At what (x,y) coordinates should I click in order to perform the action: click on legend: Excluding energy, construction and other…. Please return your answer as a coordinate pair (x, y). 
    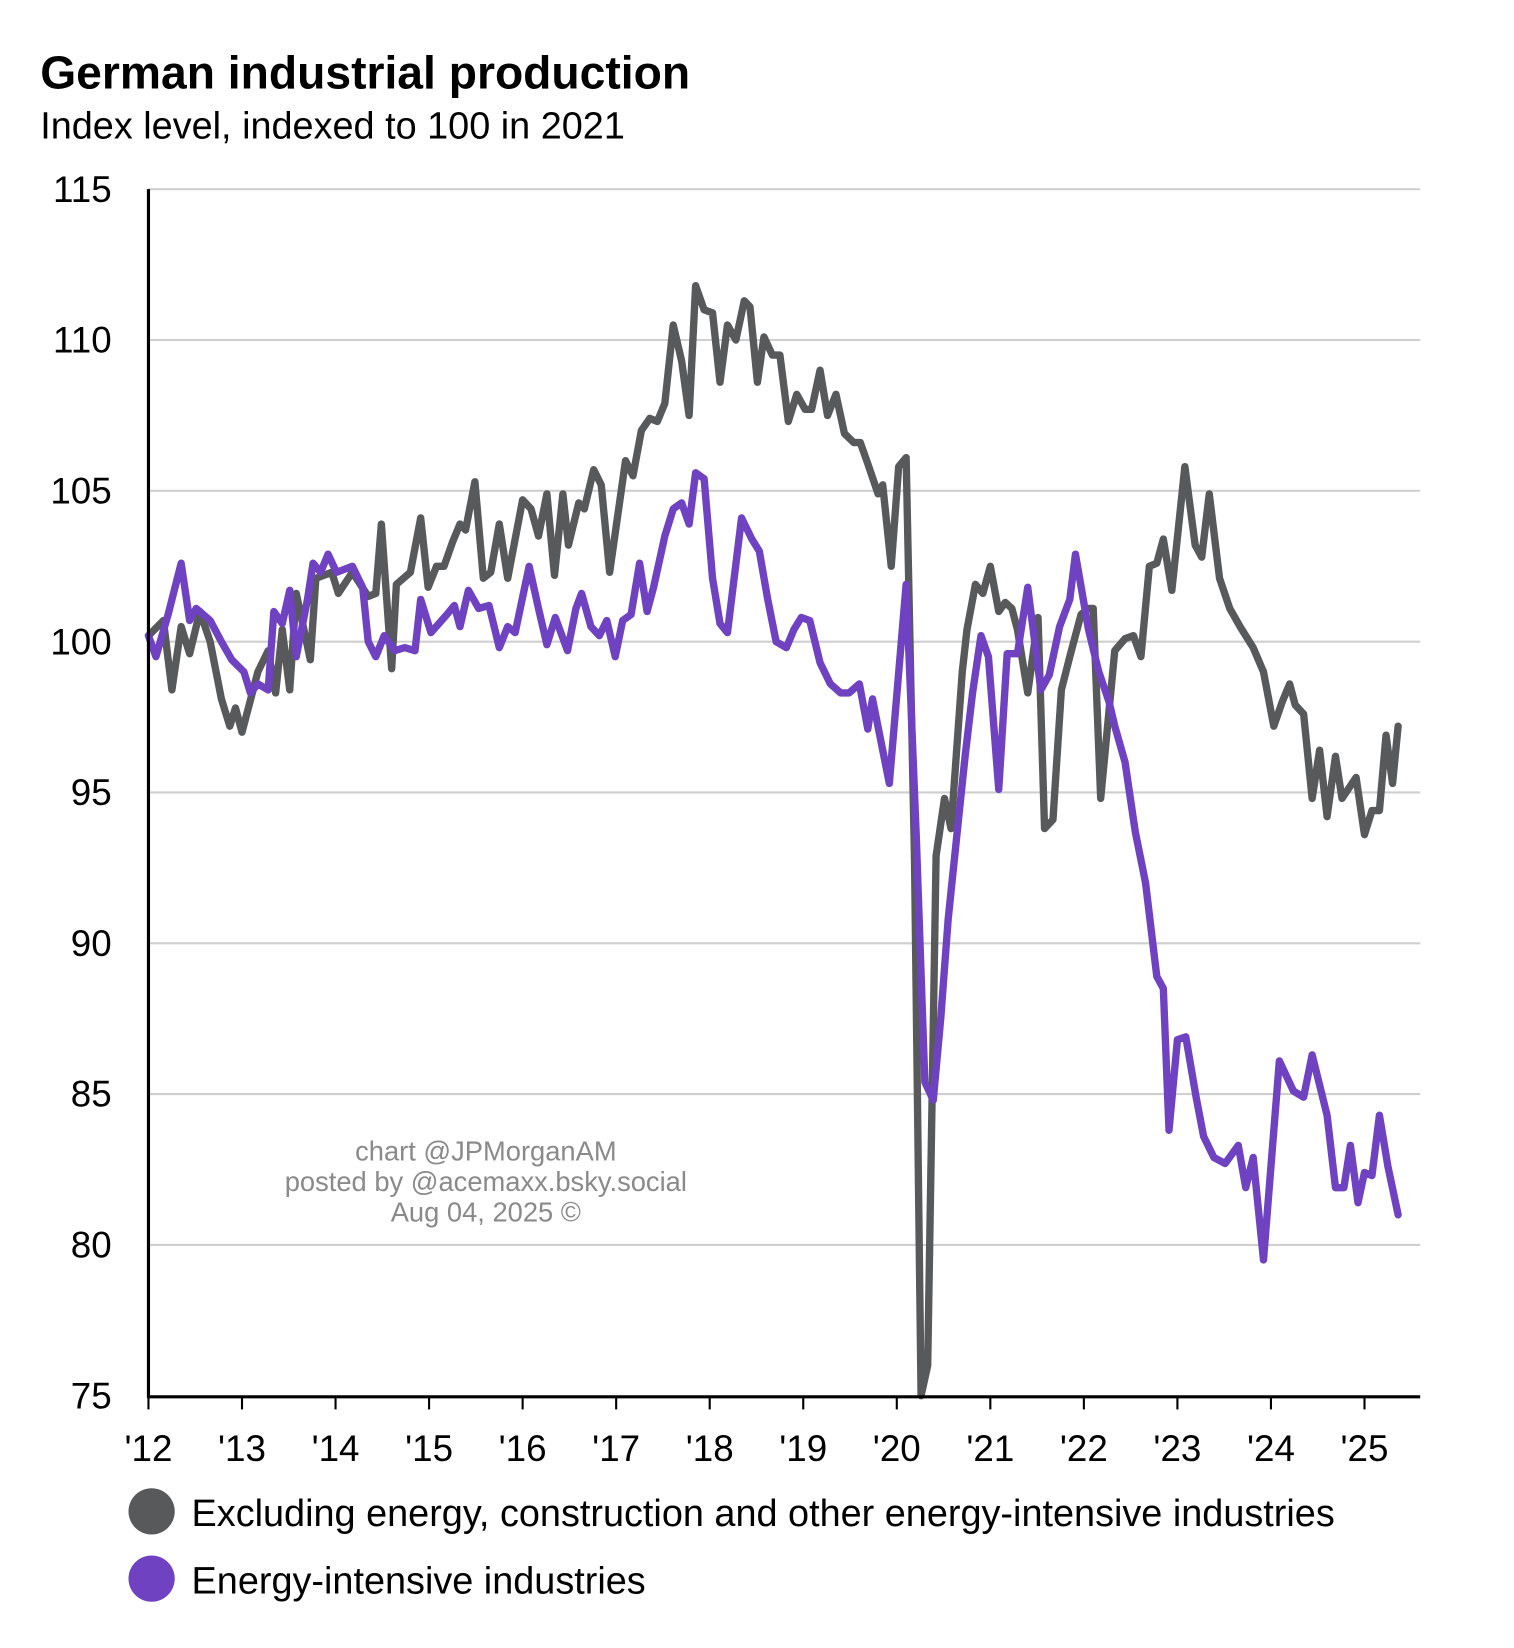
    Looking at the image, I should click on (731, 1545).